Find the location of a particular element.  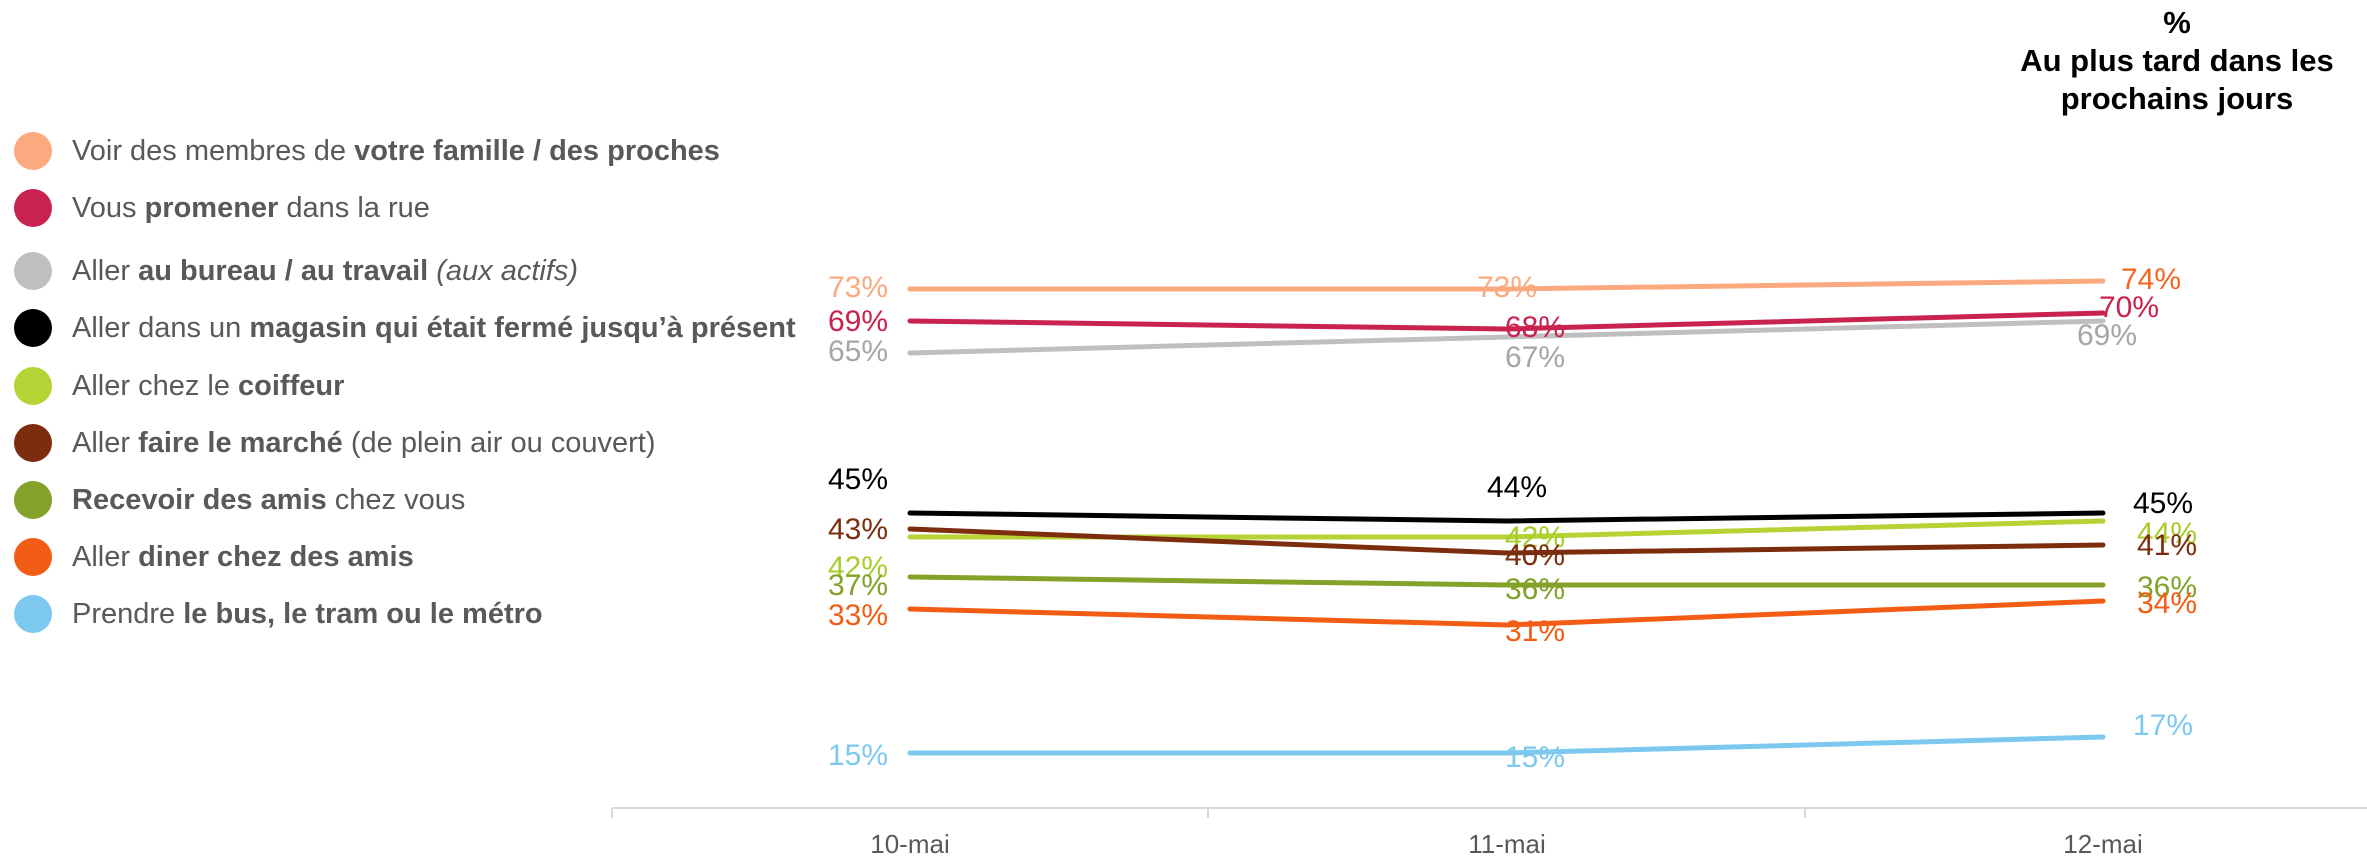

data-label: 17% is located at coordinates (2163, 725).